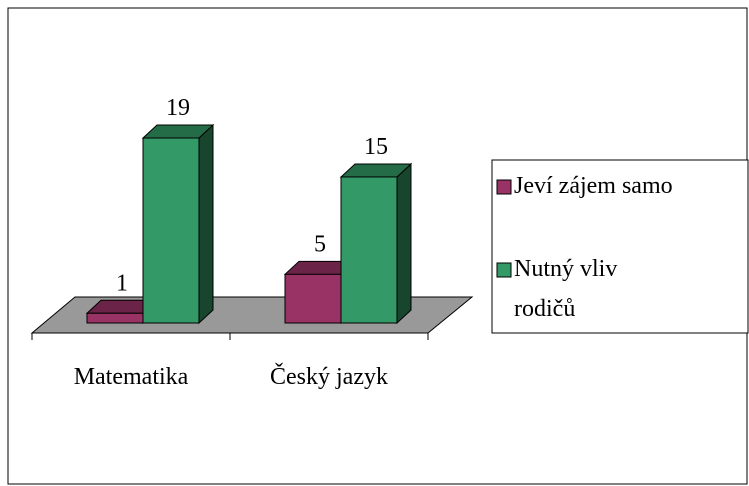 This screenshot has height=486, width=749. I want to click on legend-label: Jeví zájem samo, so click(593, 186).